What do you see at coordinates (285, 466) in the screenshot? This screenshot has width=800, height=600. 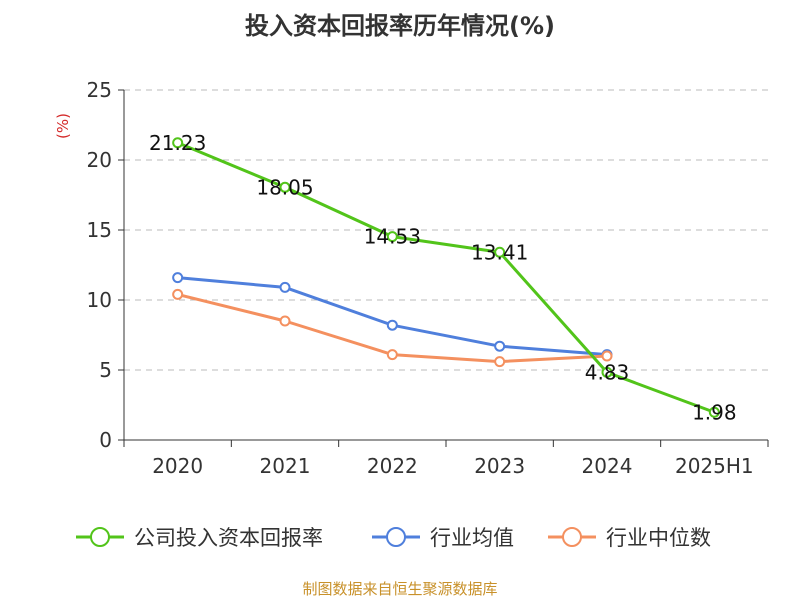 I see `x-tick-label: 2021` at bounding box center [285, 466].